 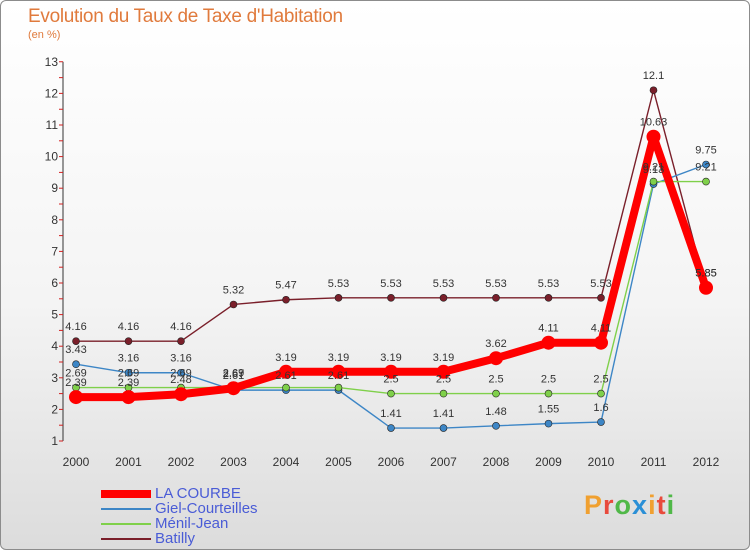 I want to click on x-tick-label: 2006, so click(x=391, y=462).